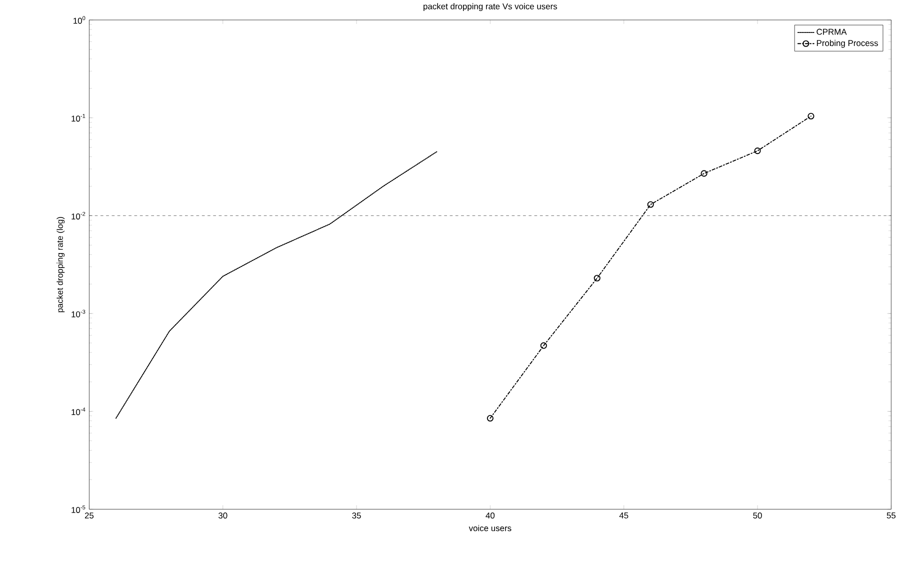 The image size is (899, 565). Describe the element at coordinates (757, 515) in the screenshot. I see `x-tick-label: 50` at that location.